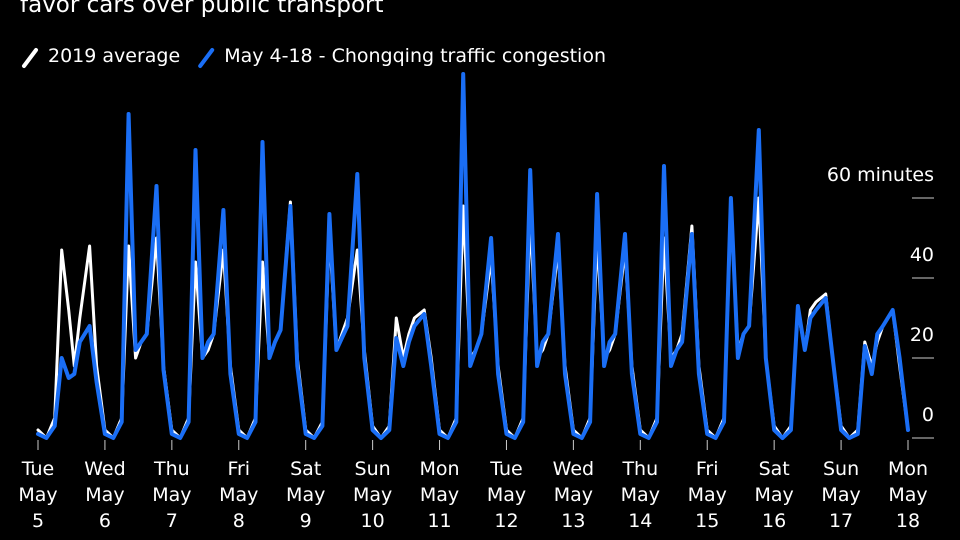 Image resolution: width=960 pixels, height=540 pixels. I want to click on x-tick-label: Thu May 14, so click(640, 495).